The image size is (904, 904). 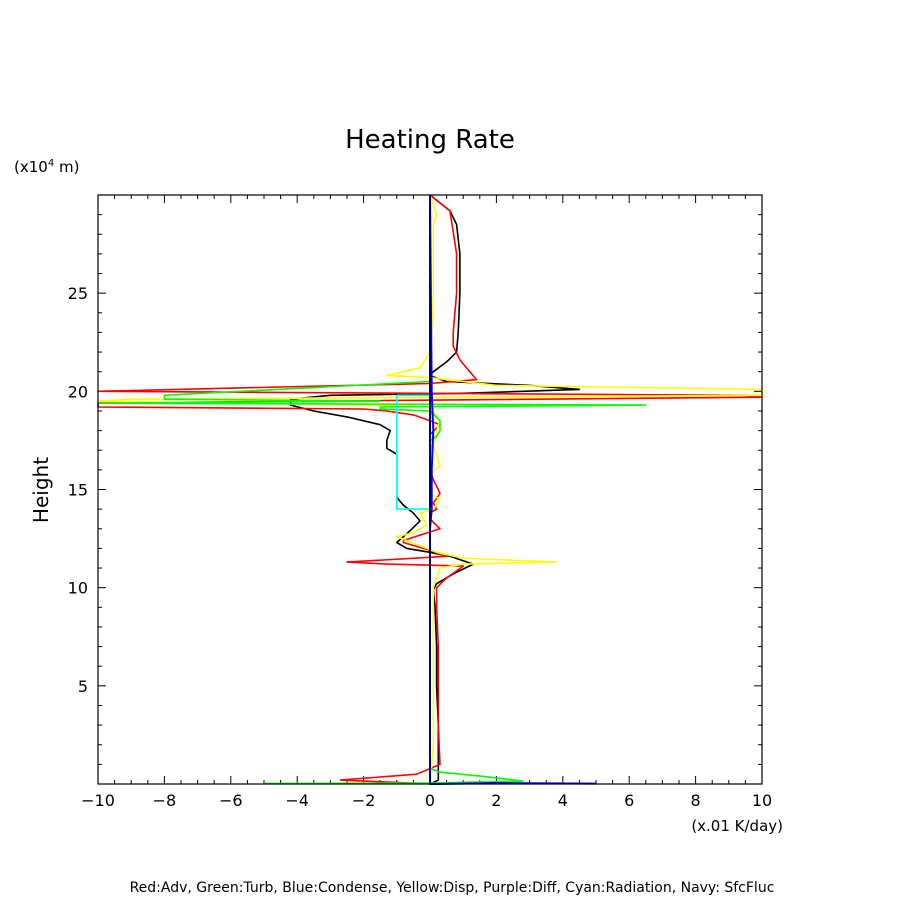 What do you see at coordinates (78, 490) in the screenshot?
I see `y-tick-label: 15` at bounding box center [78, 490].